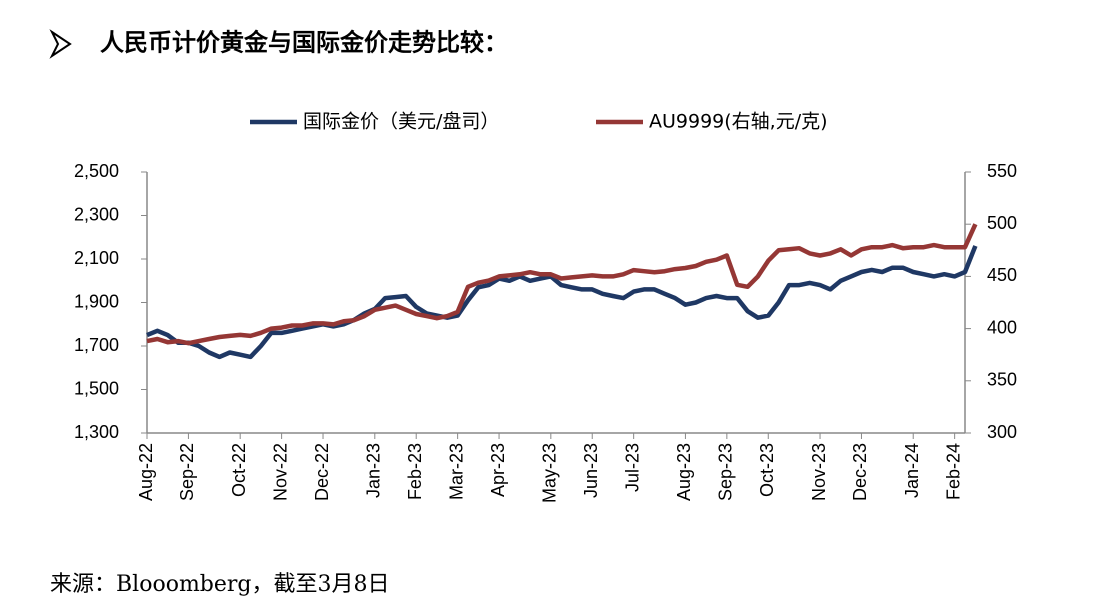  I want to click on x-tick-label: Aug-23, so click(684, 472).